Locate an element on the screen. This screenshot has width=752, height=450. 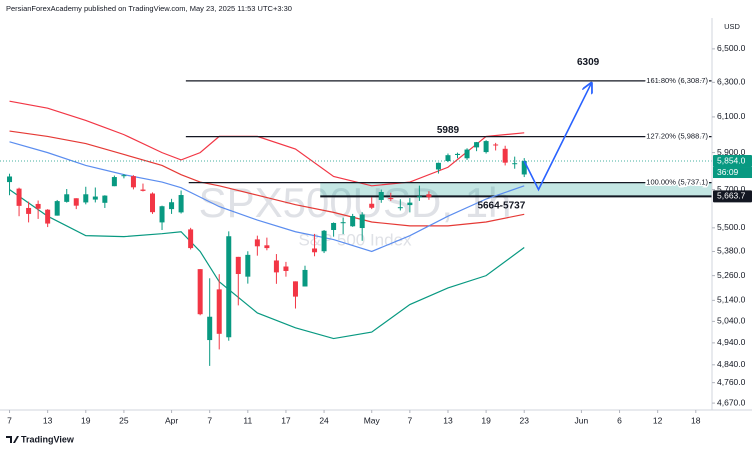
y-tick-label: 5,040.0 is located at coordinates (731, 321).